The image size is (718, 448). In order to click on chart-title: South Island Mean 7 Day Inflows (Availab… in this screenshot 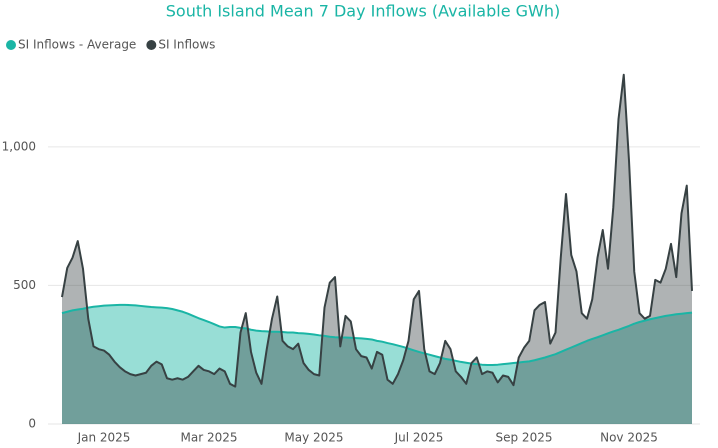, I will do `click(363, 11)`.